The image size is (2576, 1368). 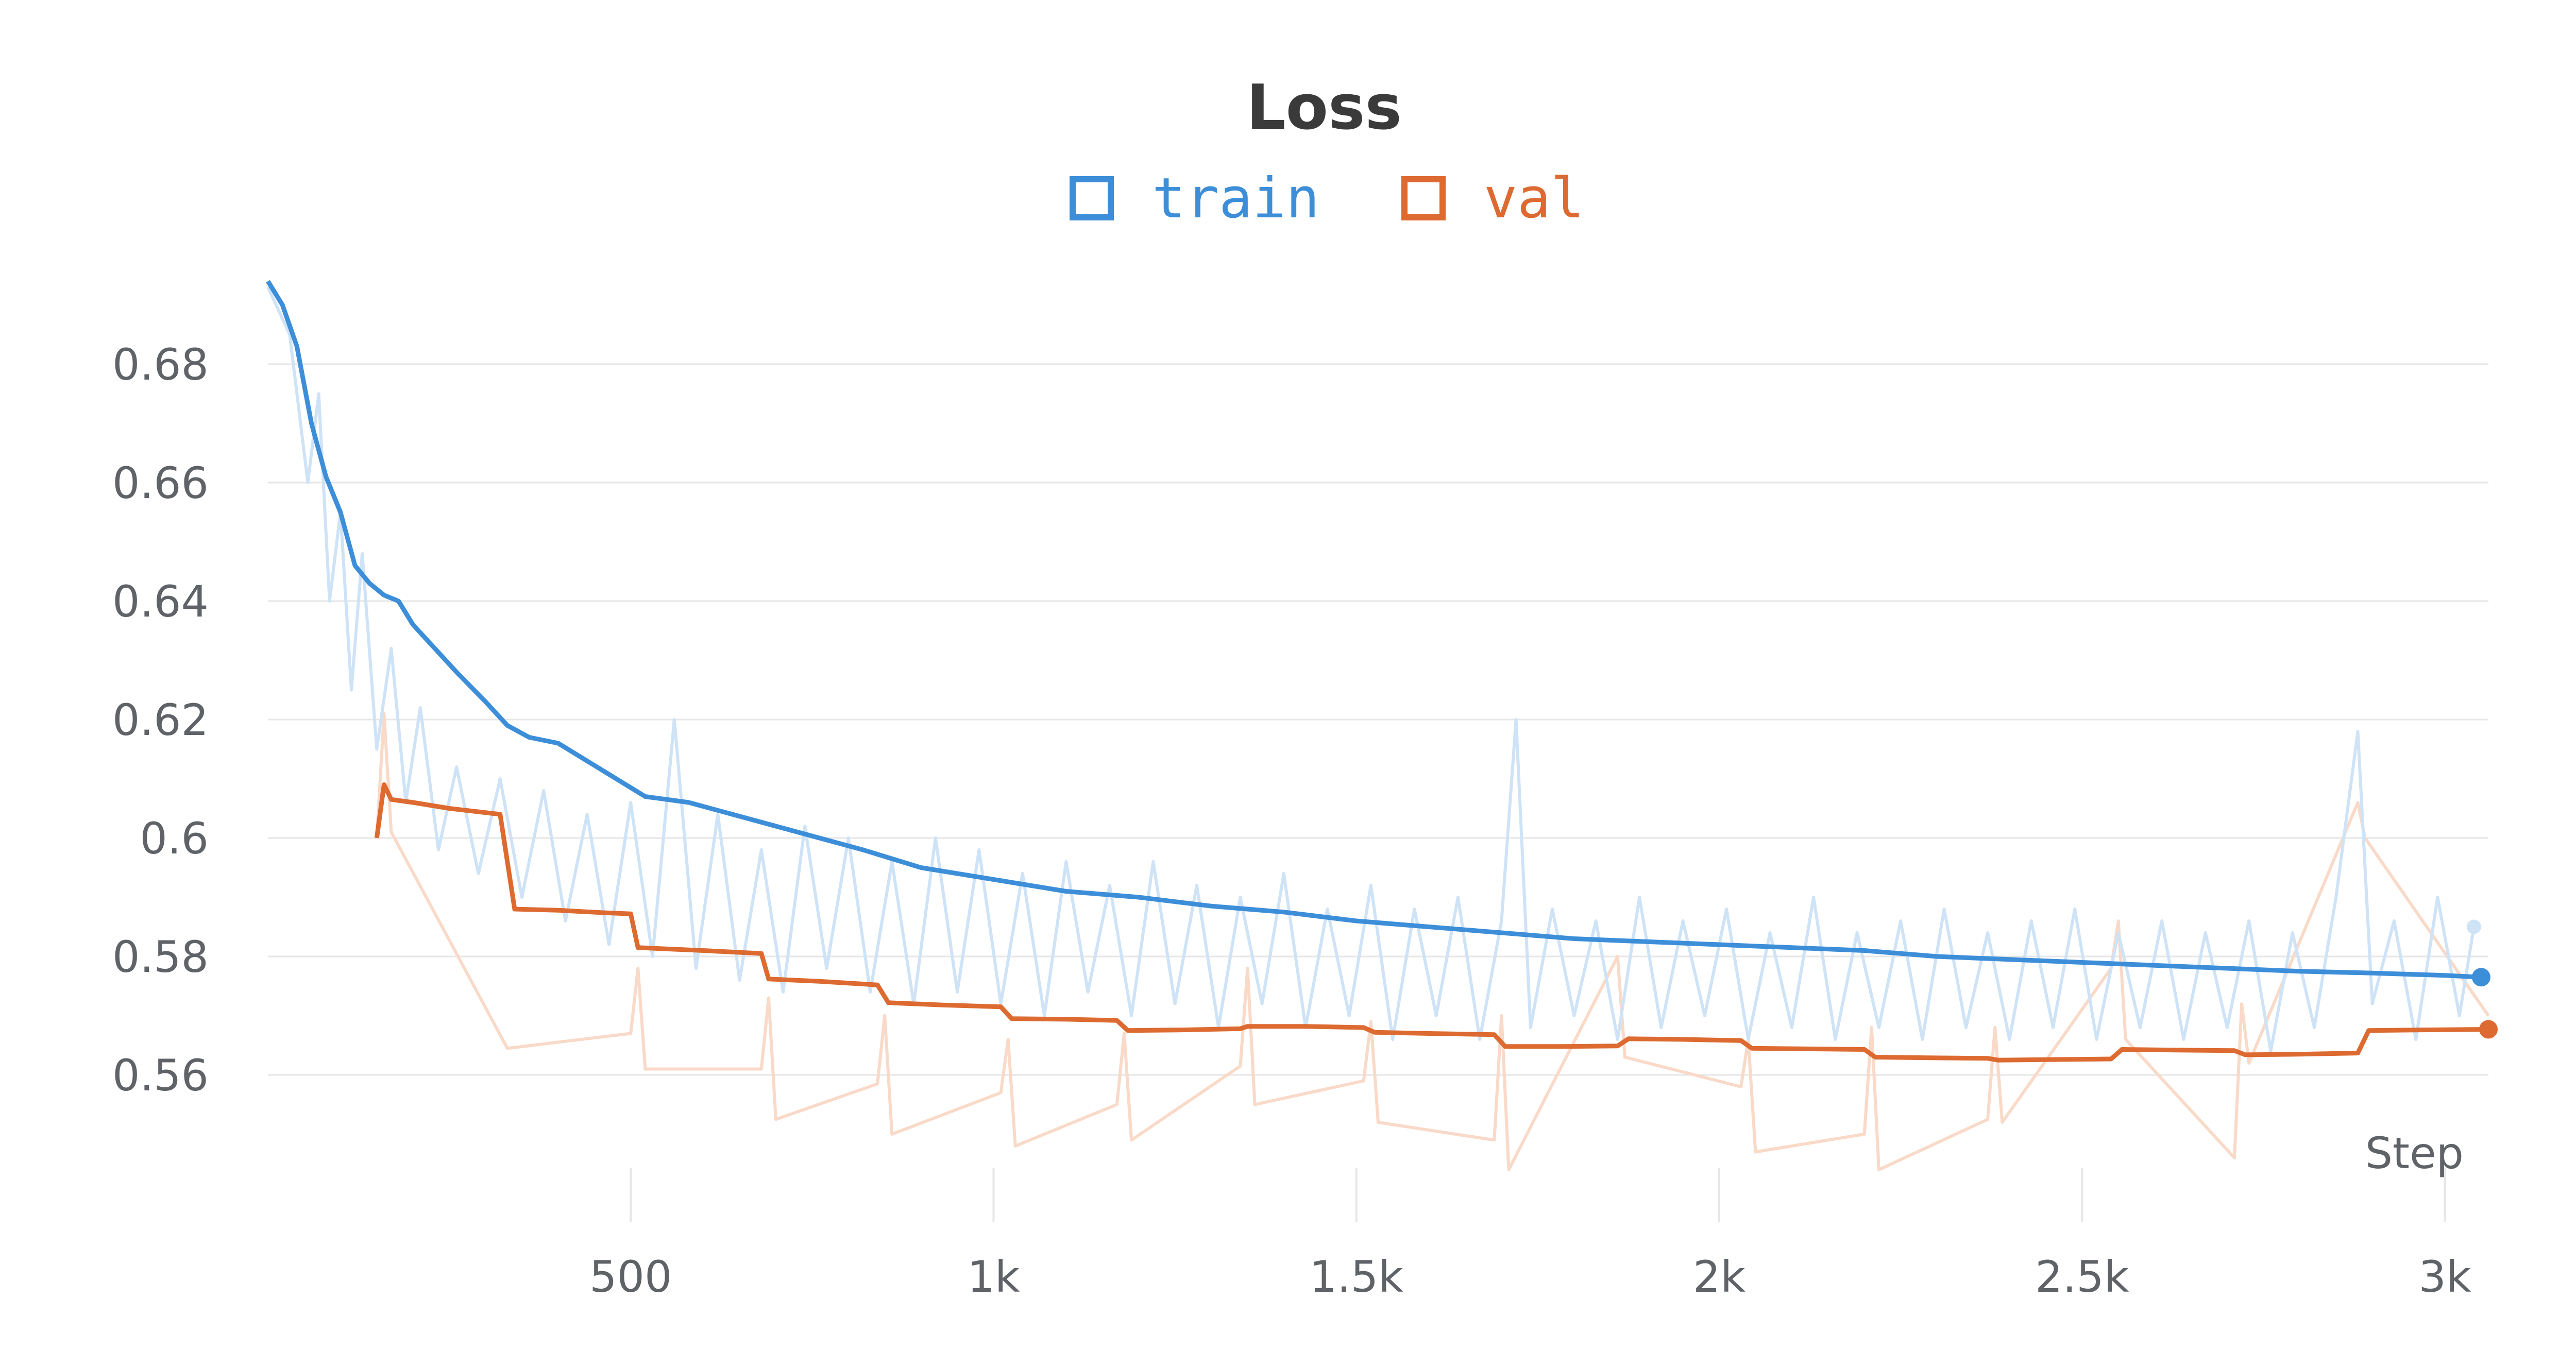 I want to click on train-end-point, so click(x=2480, y=977).